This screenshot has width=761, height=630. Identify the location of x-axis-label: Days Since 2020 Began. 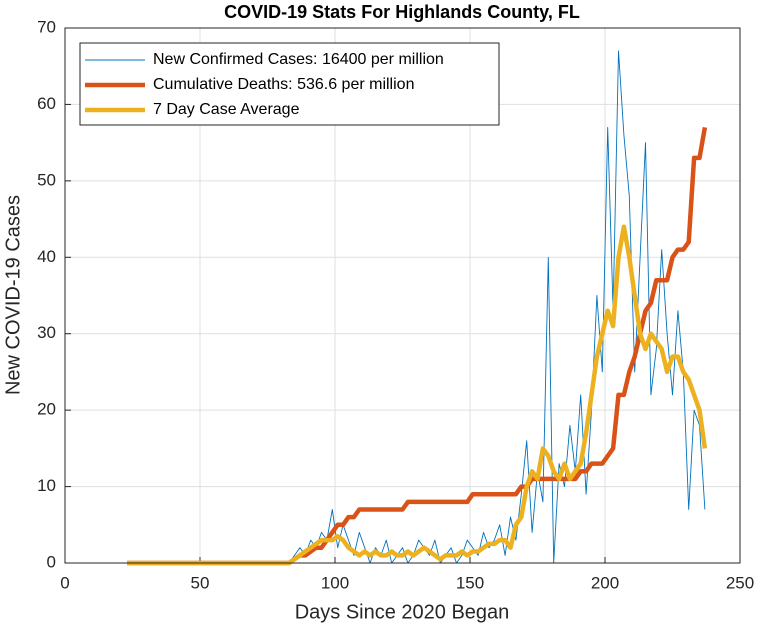
(402, 612).